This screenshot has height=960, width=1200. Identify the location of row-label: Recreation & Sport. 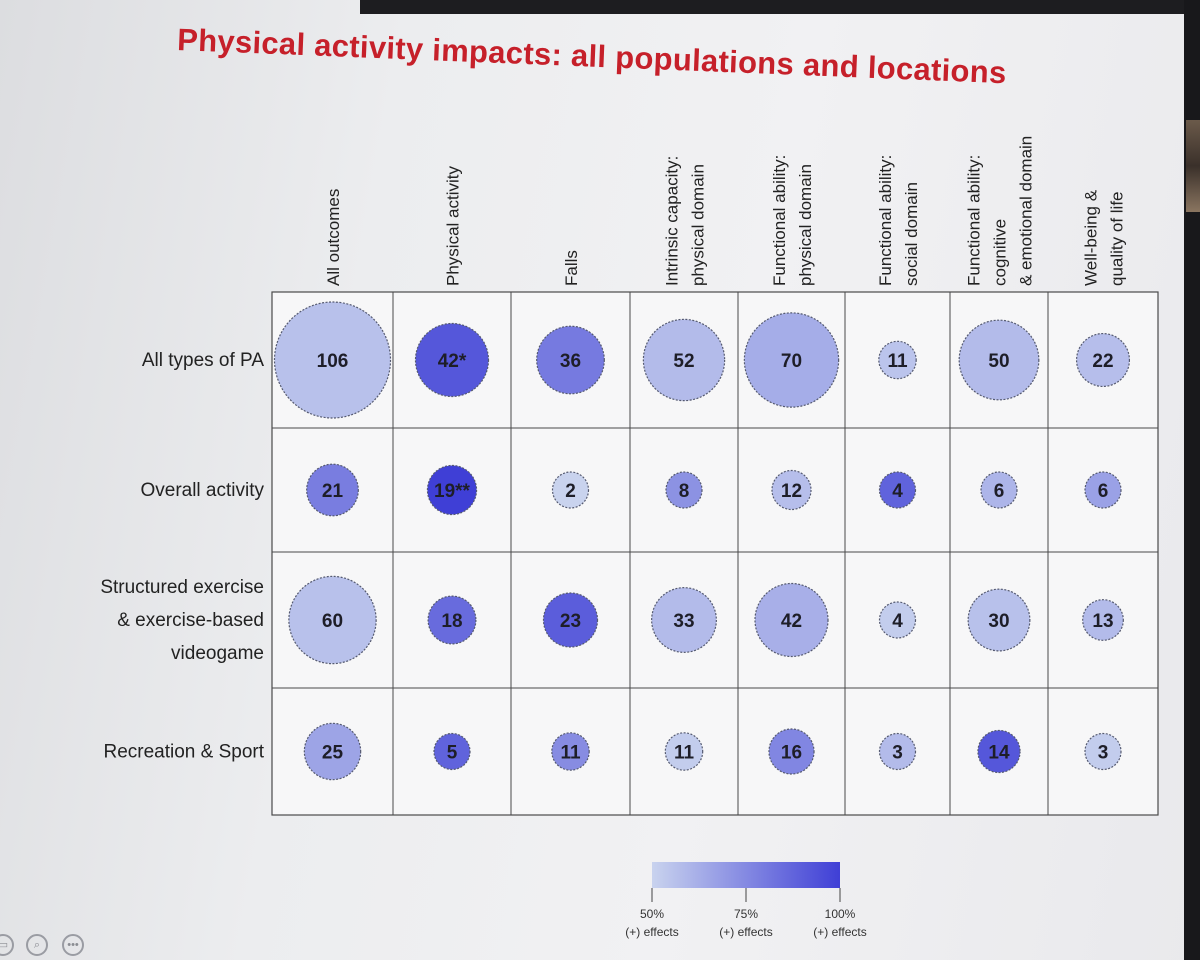
(183, 752).